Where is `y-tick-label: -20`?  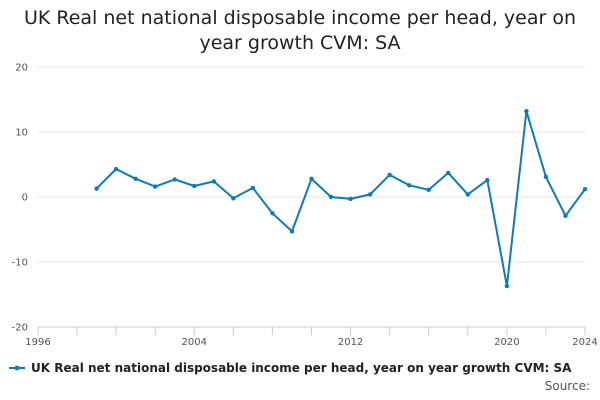
y-tick-label: -20 is located at coordinates (20, 328).